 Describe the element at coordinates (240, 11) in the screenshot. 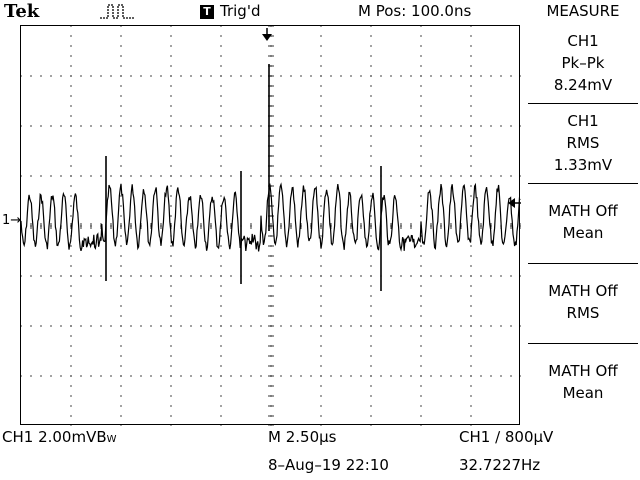

I see `trigger-status-label: Trig'd` at that location.